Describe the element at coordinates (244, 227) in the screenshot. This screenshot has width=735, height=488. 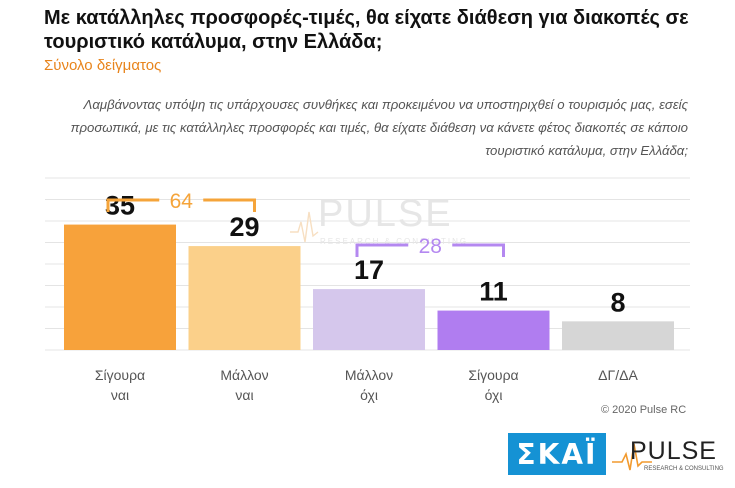
I see `bar-value-label: 29` at that location.